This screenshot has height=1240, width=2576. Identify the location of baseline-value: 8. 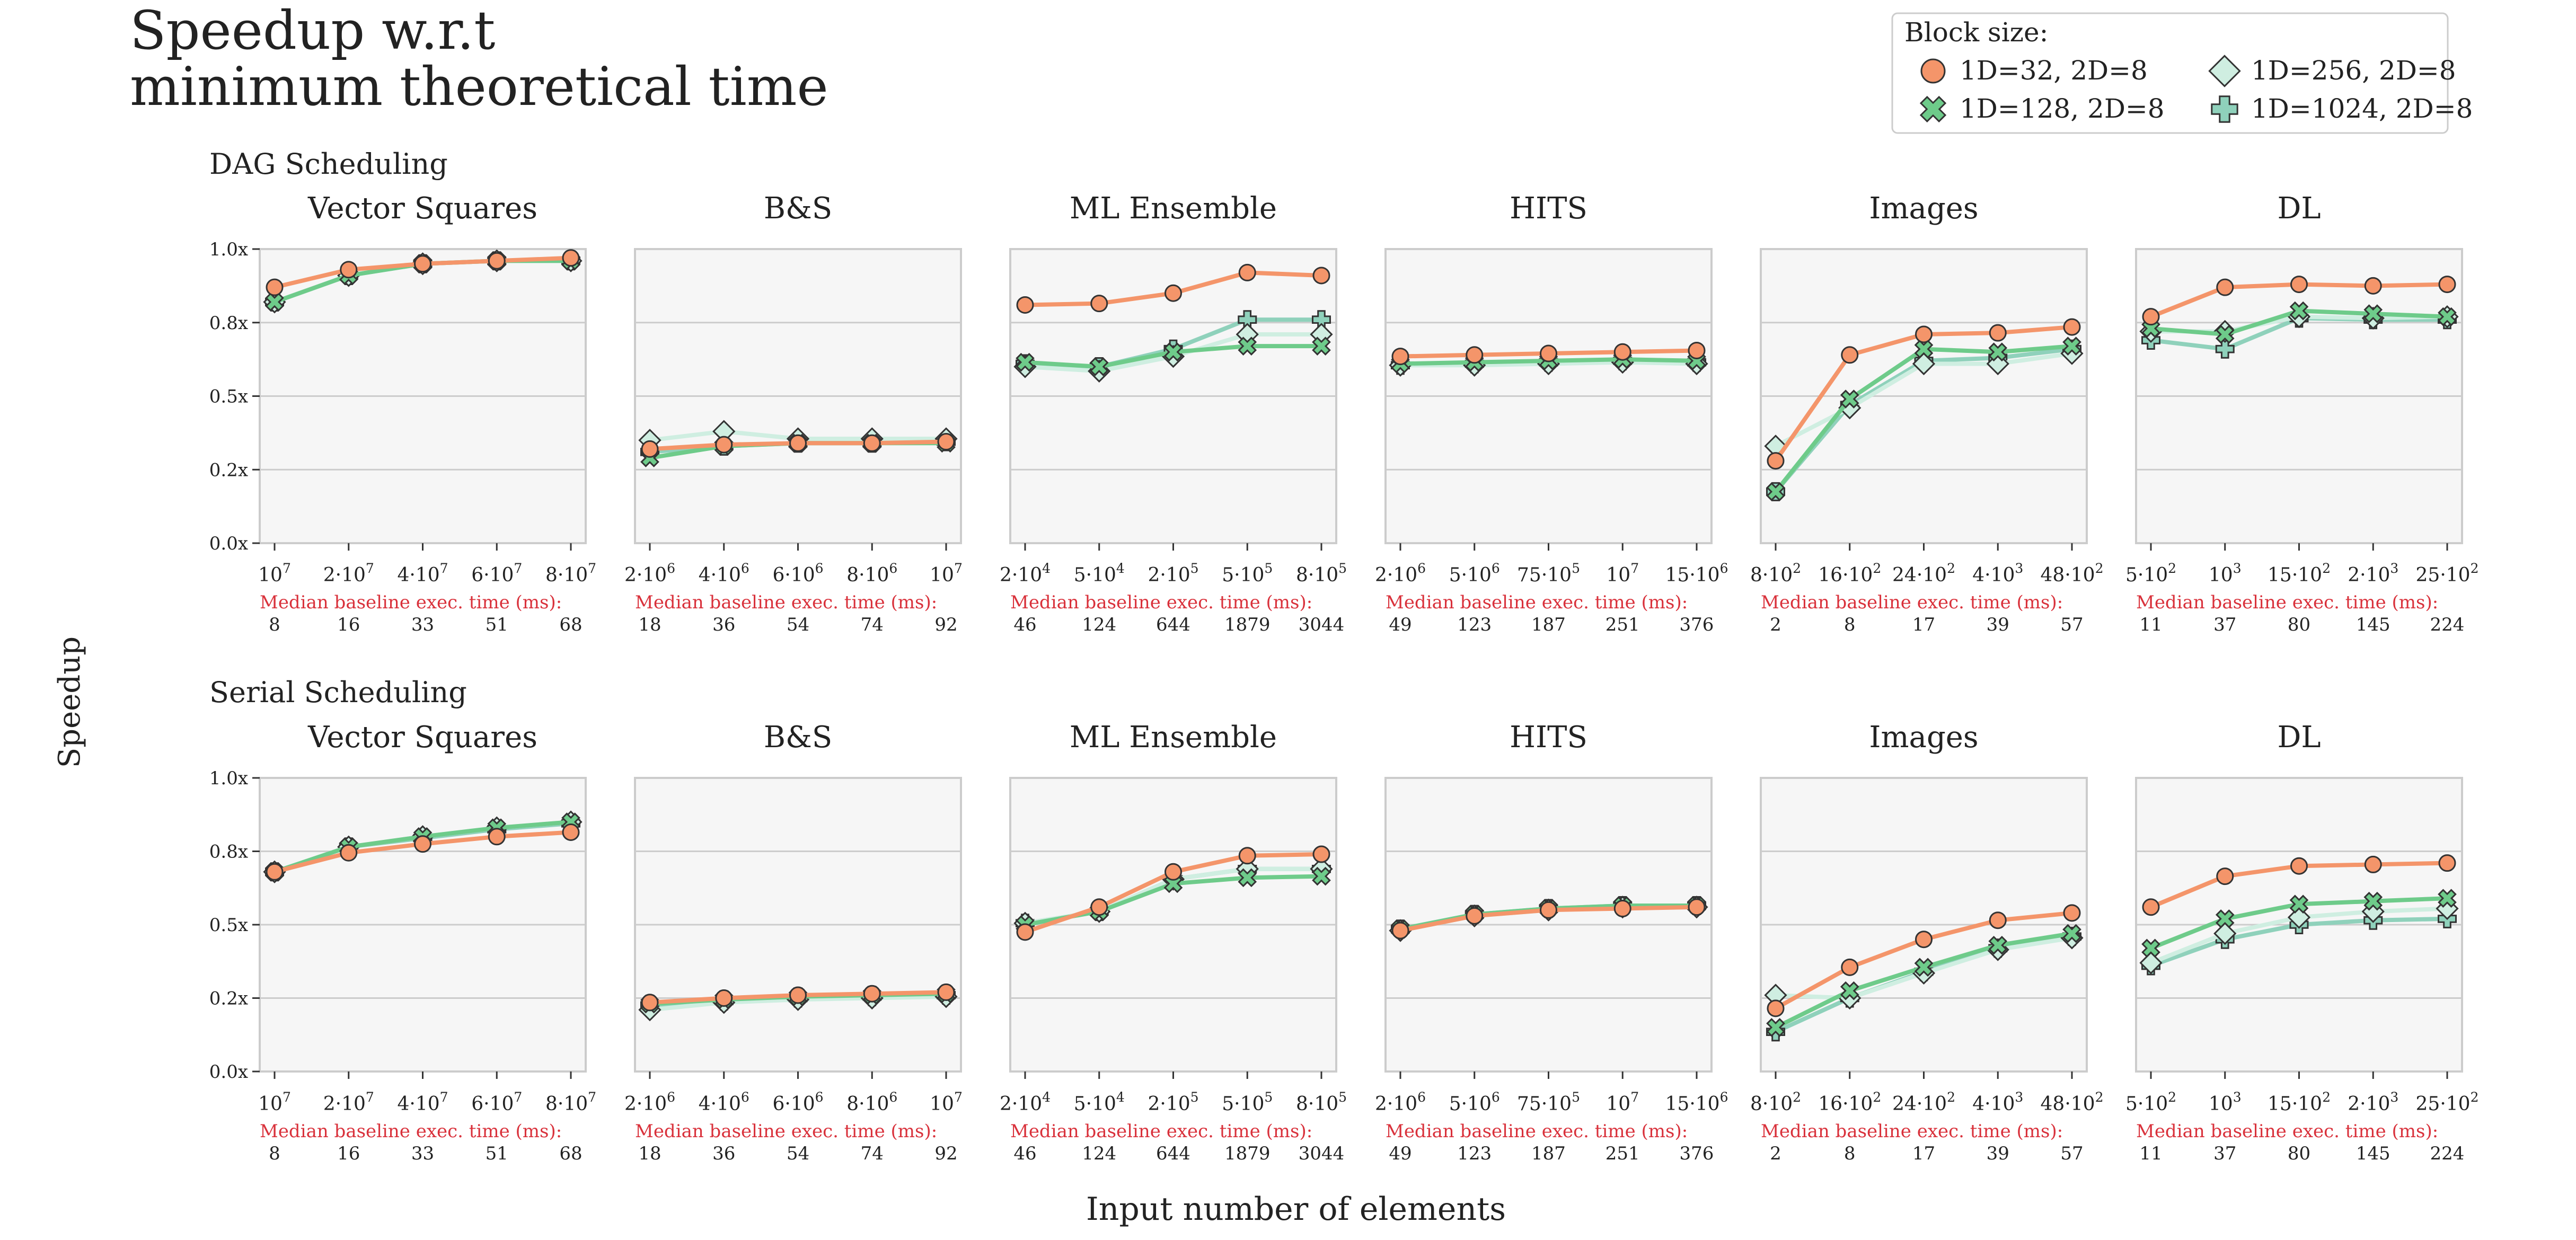
(1850, 1153).